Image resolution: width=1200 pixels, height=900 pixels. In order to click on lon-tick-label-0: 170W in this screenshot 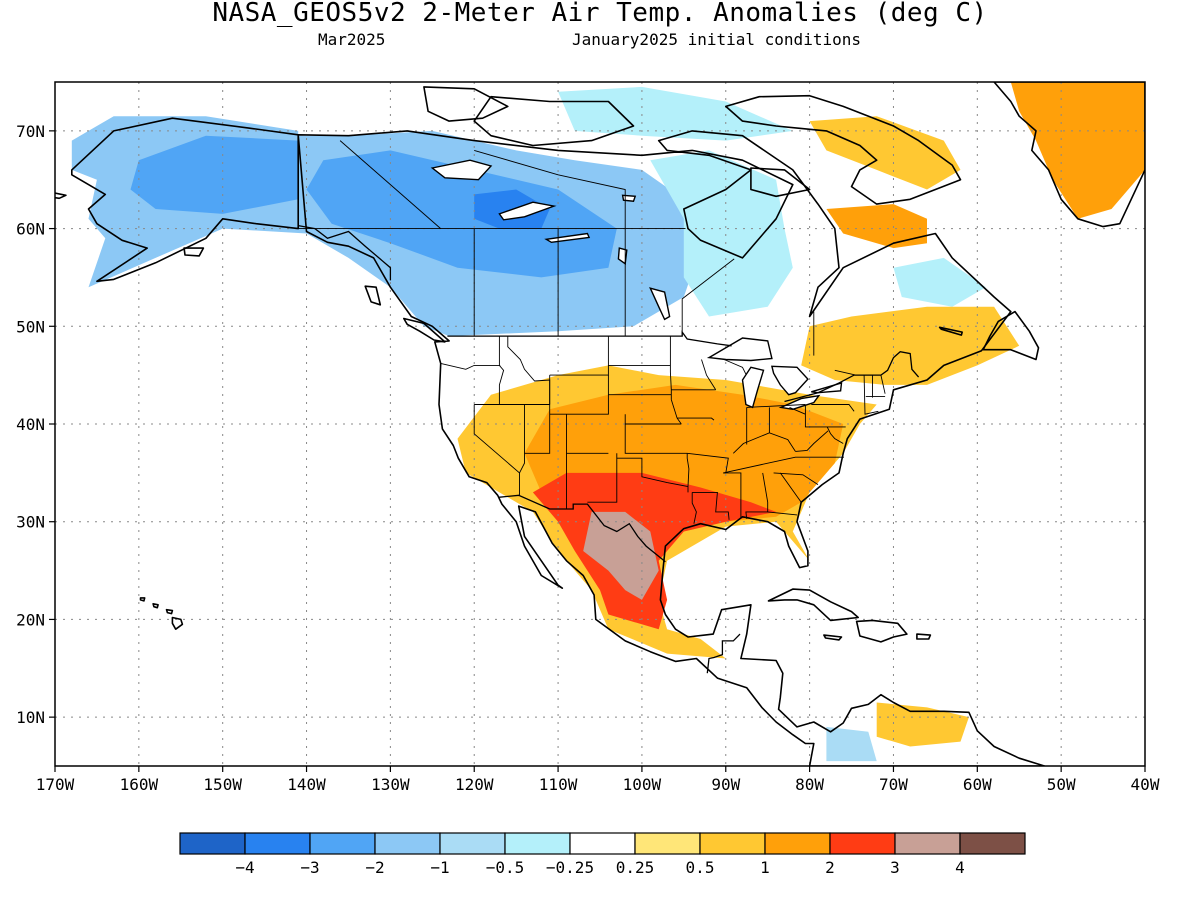, I will do `click(55, 784)`.